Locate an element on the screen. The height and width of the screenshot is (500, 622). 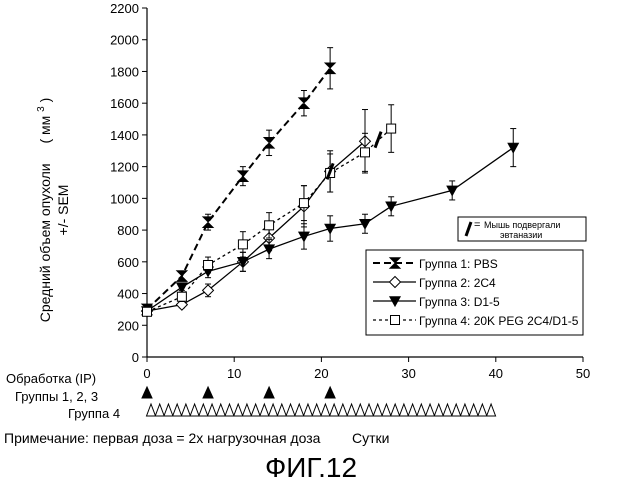
euthanasia-legend-mark is located at coordinates (468, 229).